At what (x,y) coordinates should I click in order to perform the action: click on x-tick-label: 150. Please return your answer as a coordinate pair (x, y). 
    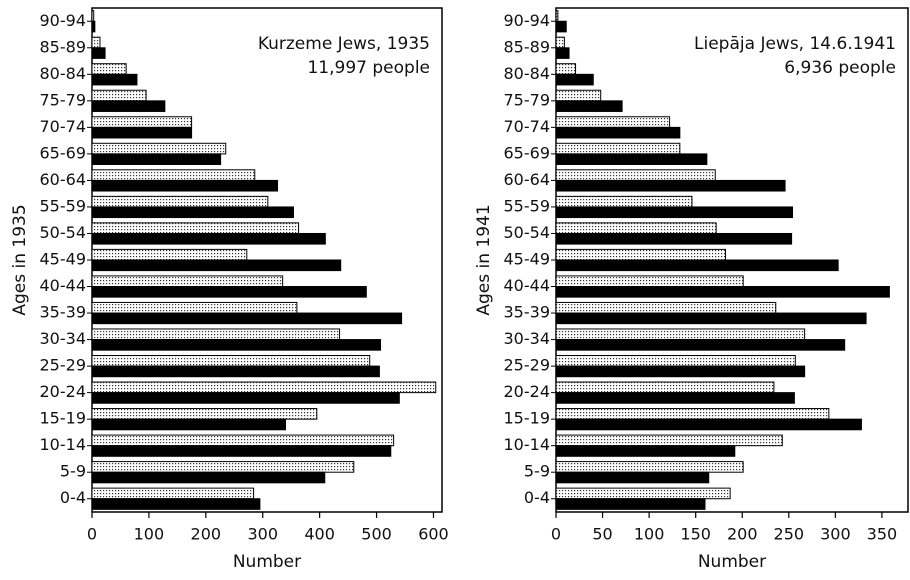
    Looking at the image, I should click on (695, 534).